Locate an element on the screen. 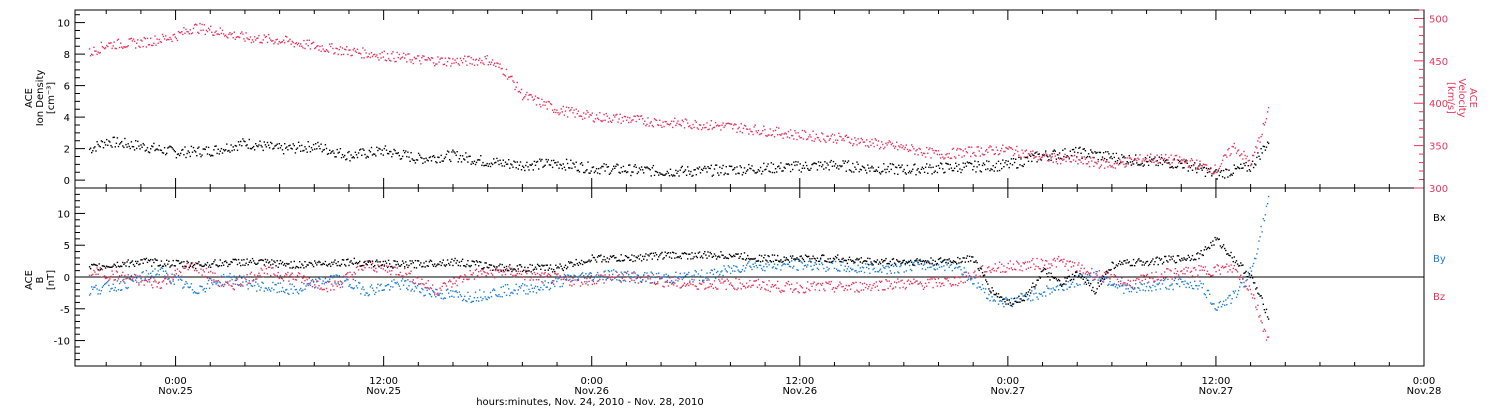 This screenshot has height=410, width=1500. date-tick-label: Nov.26 is located at coordinates (799, 391).